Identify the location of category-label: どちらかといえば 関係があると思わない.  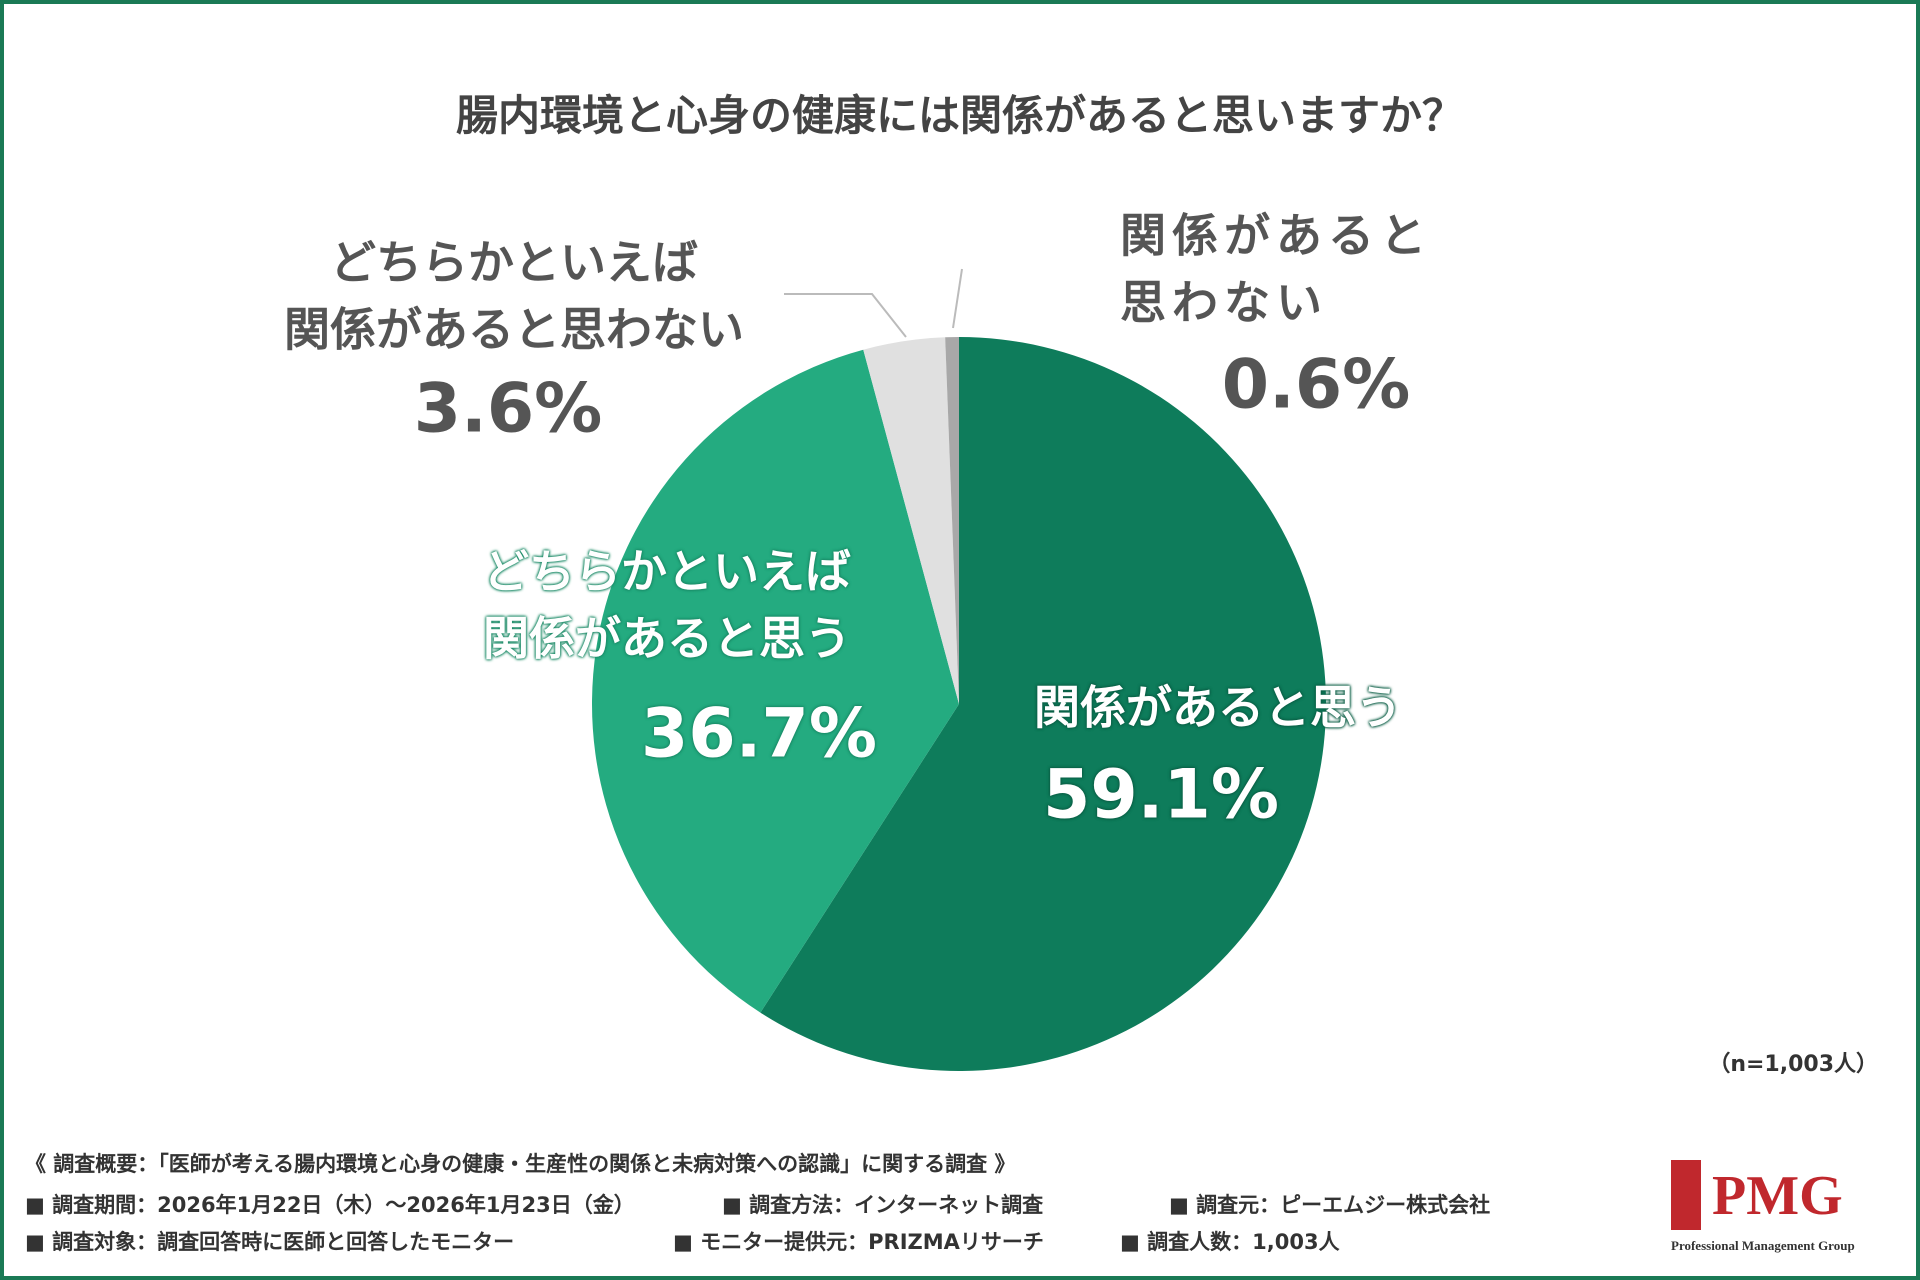
(514, 295).